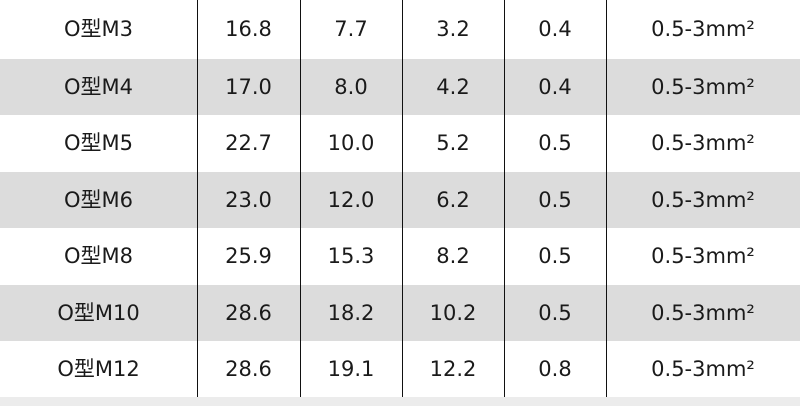 Image resolution: width=800 pixels, height=406 pixels. Describe the element at coordinates (351, 87) in the screenshot. I see `table-cell: 8.0` at that location.